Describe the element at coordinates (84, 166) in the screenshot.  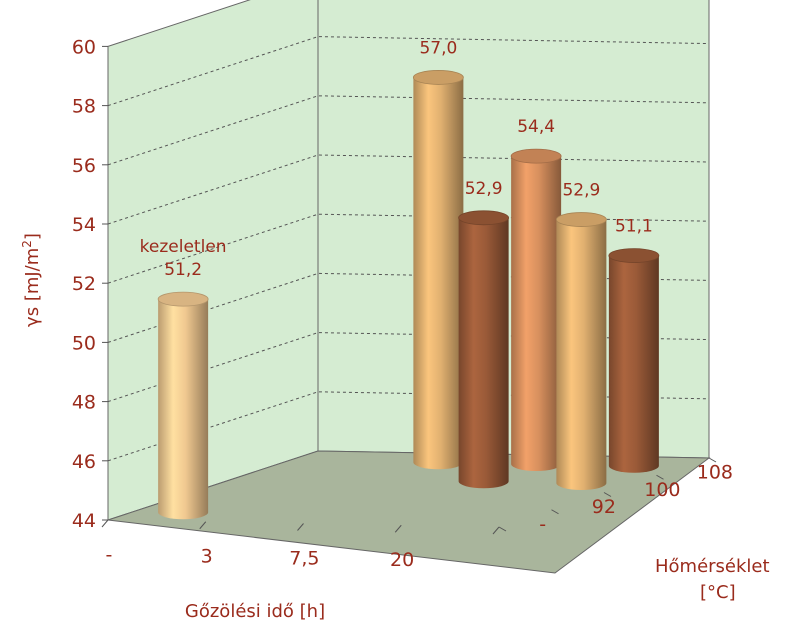
I see `y-tick-label: 56` at that location.